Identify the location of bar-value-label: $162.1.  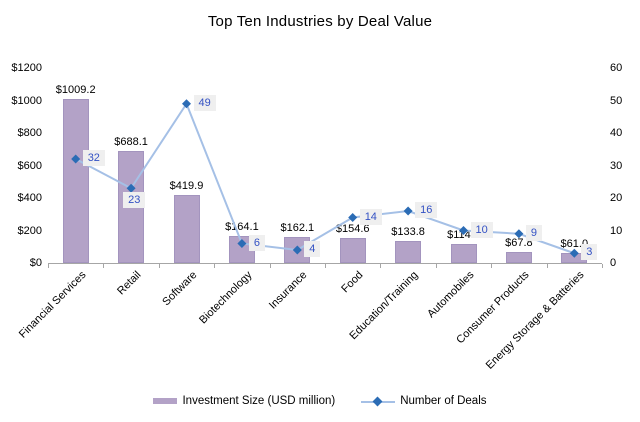
(297, 227).